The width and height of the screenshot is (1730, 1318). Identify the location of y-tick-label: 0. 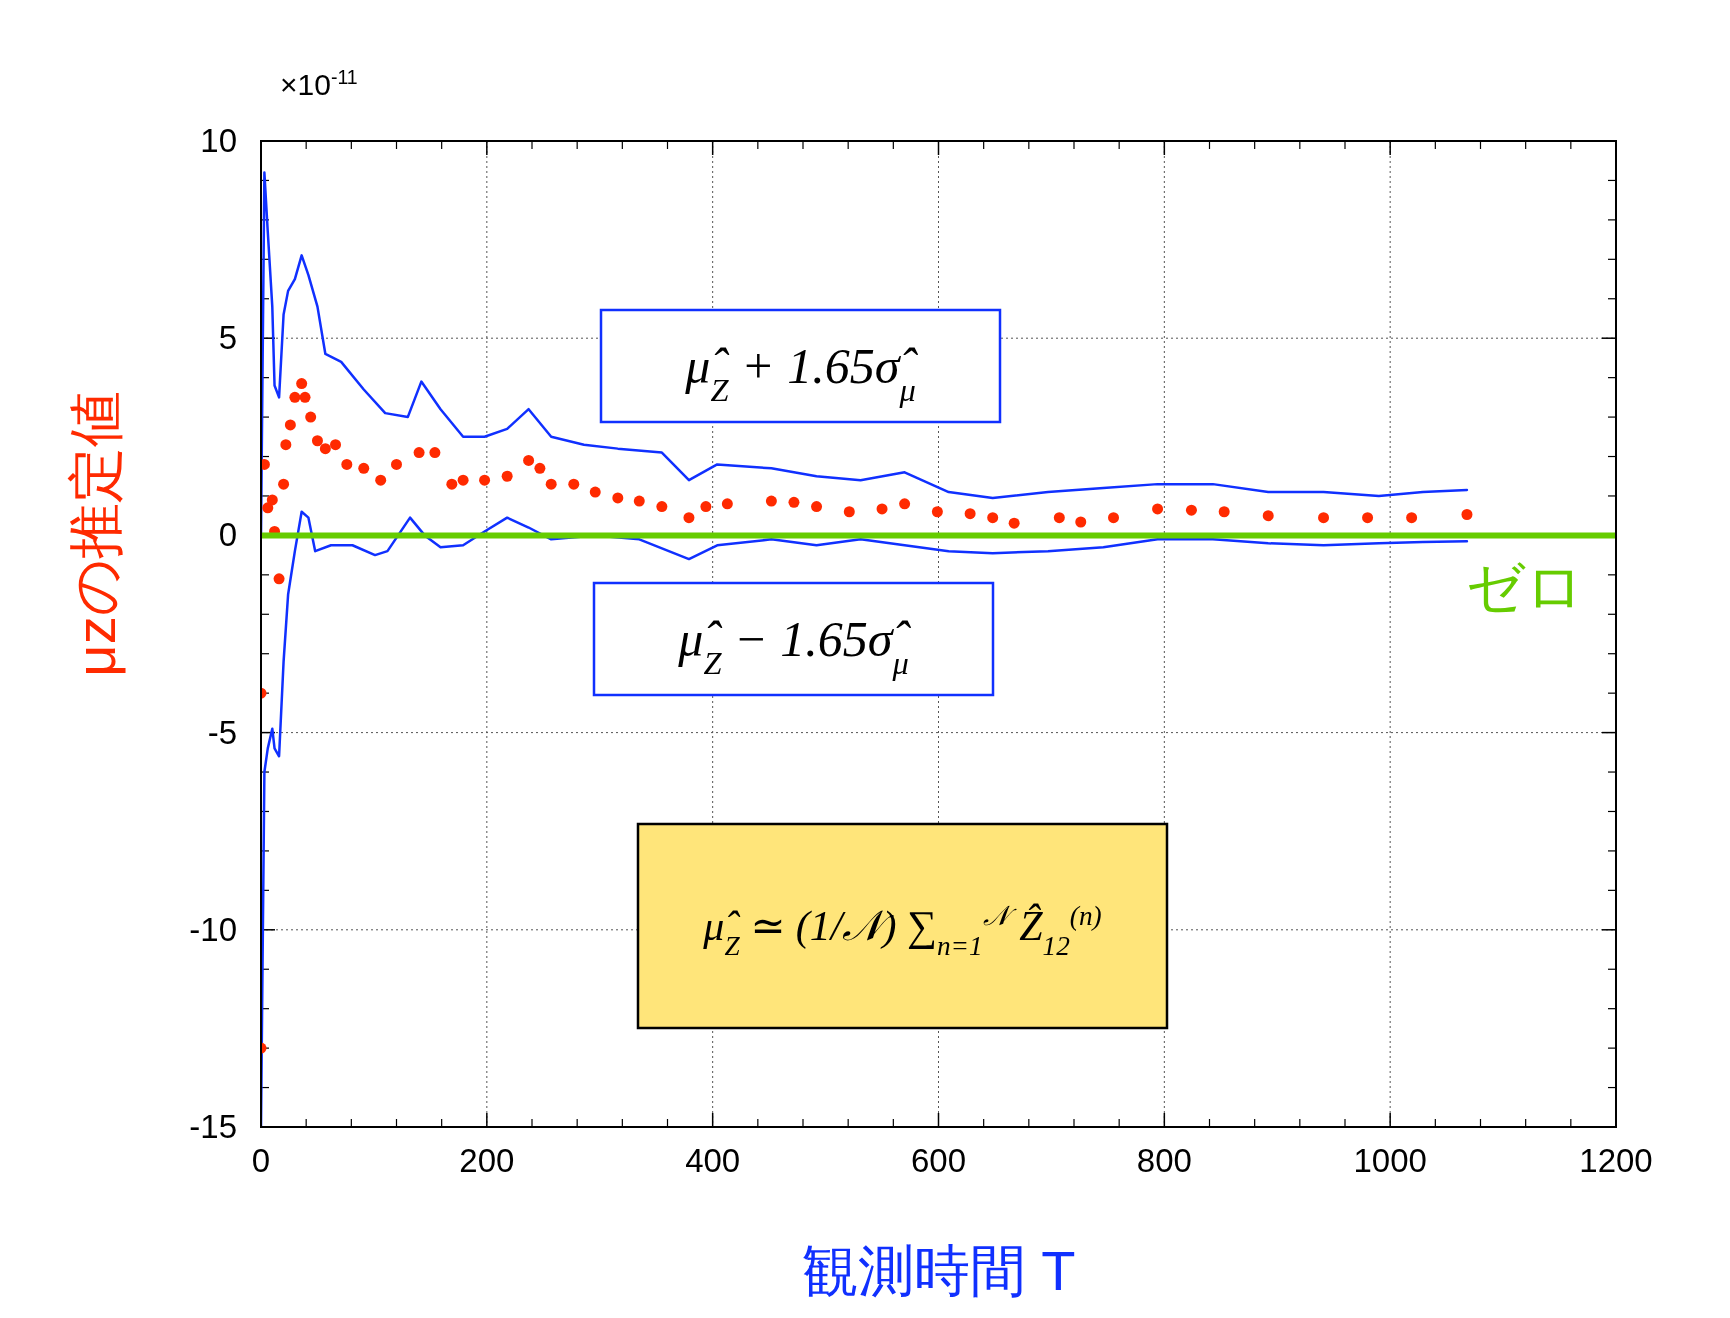
(227, 535).